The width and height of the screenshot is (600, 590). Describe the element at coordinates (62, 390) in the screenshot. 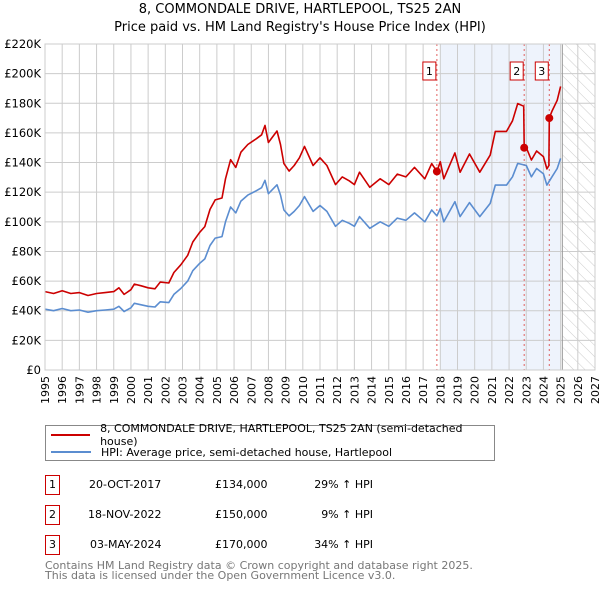

I see `x-tick-label: 1996` at that location.